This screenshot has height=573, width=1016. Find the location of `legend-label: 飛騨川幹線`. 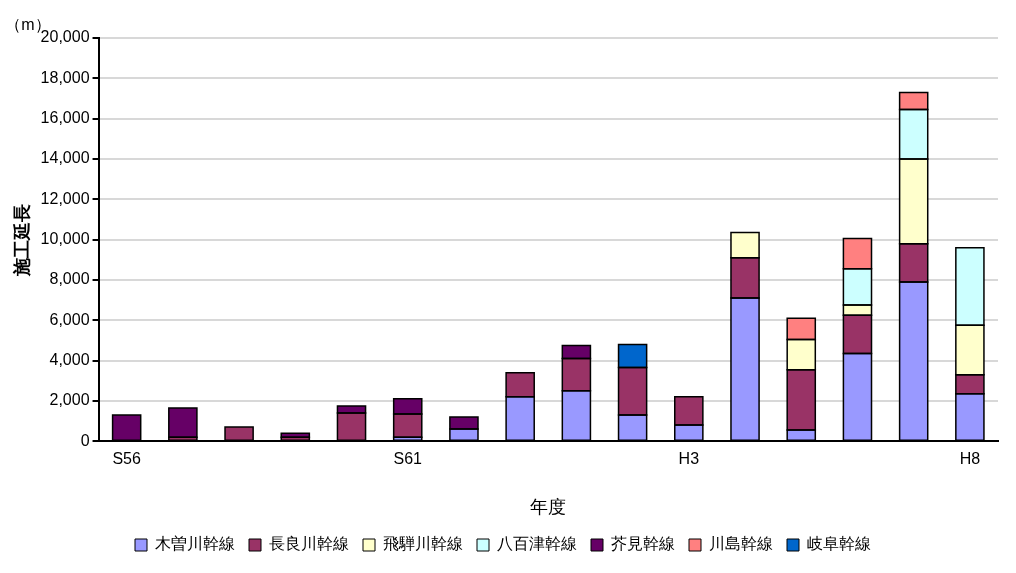

legend-label: 飛騨川幹線 is located at coordinates (423, 544).